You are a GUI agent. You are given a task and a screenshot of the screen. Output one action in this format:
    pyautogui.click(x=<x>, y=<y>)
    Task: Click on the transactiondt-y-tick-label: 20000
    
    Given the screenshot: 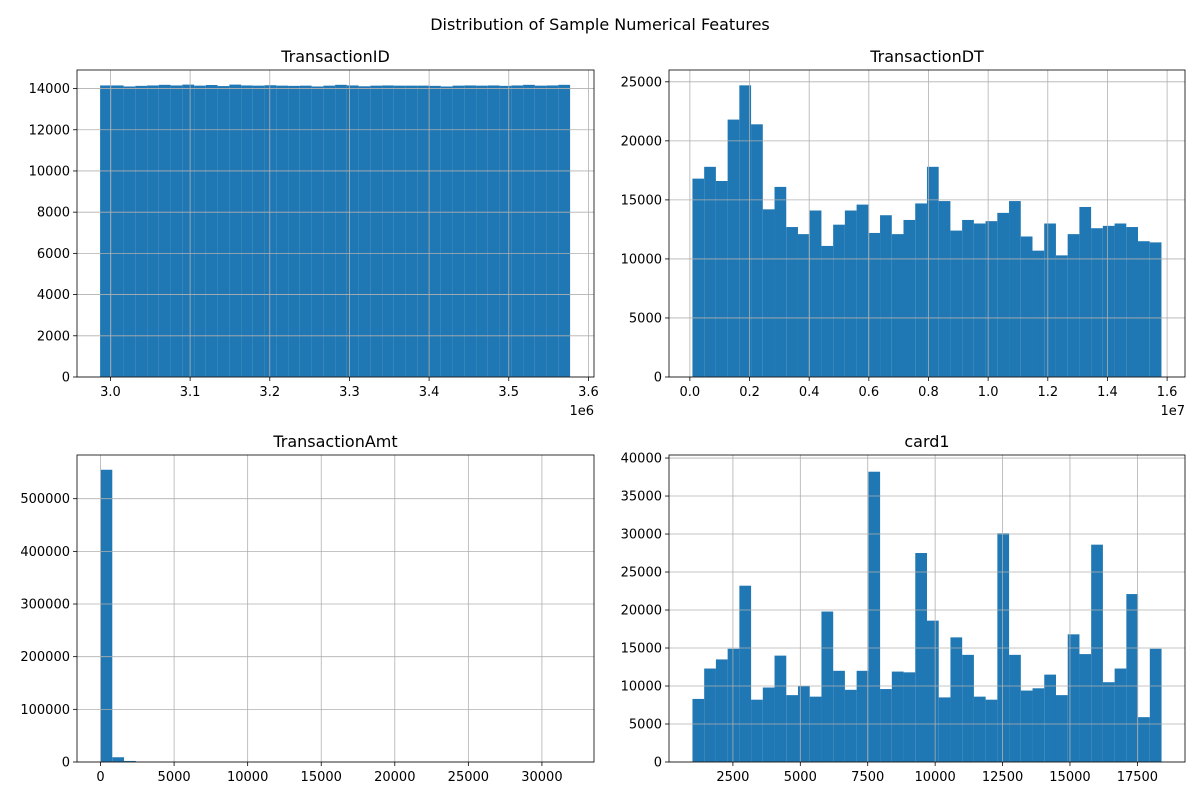 What is the action you would take?
    pyautogui.click(x=641, y=141)
    